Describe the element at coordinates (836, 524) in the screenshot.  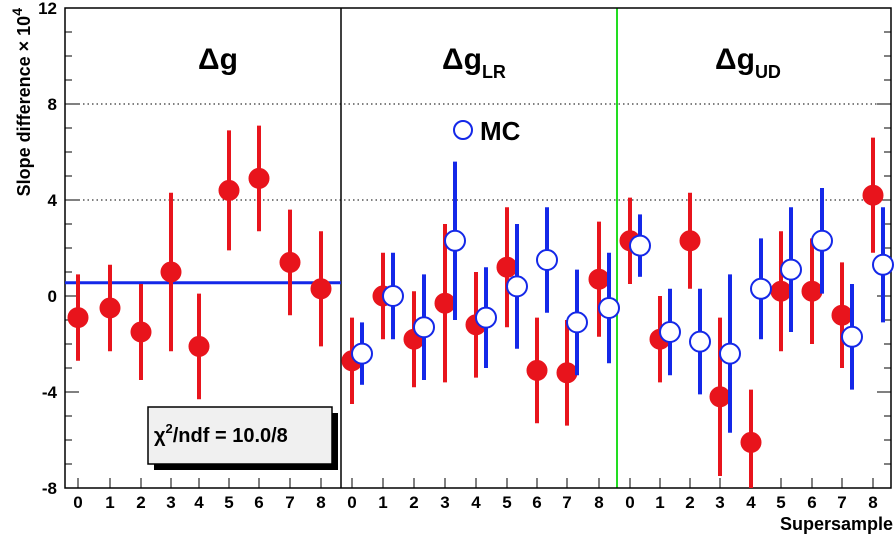
I see `x-axis-title: Supersample` at that location.